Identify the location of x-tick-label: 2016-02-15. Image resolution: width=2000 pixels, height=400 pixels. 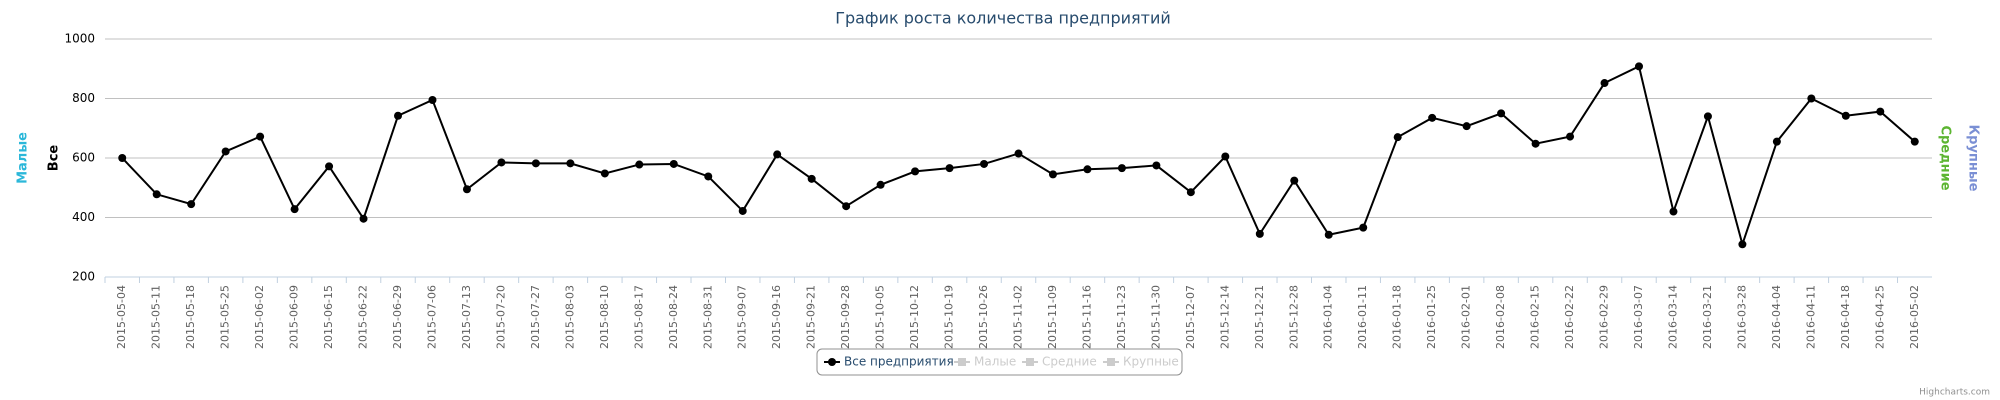
(1535, 317).